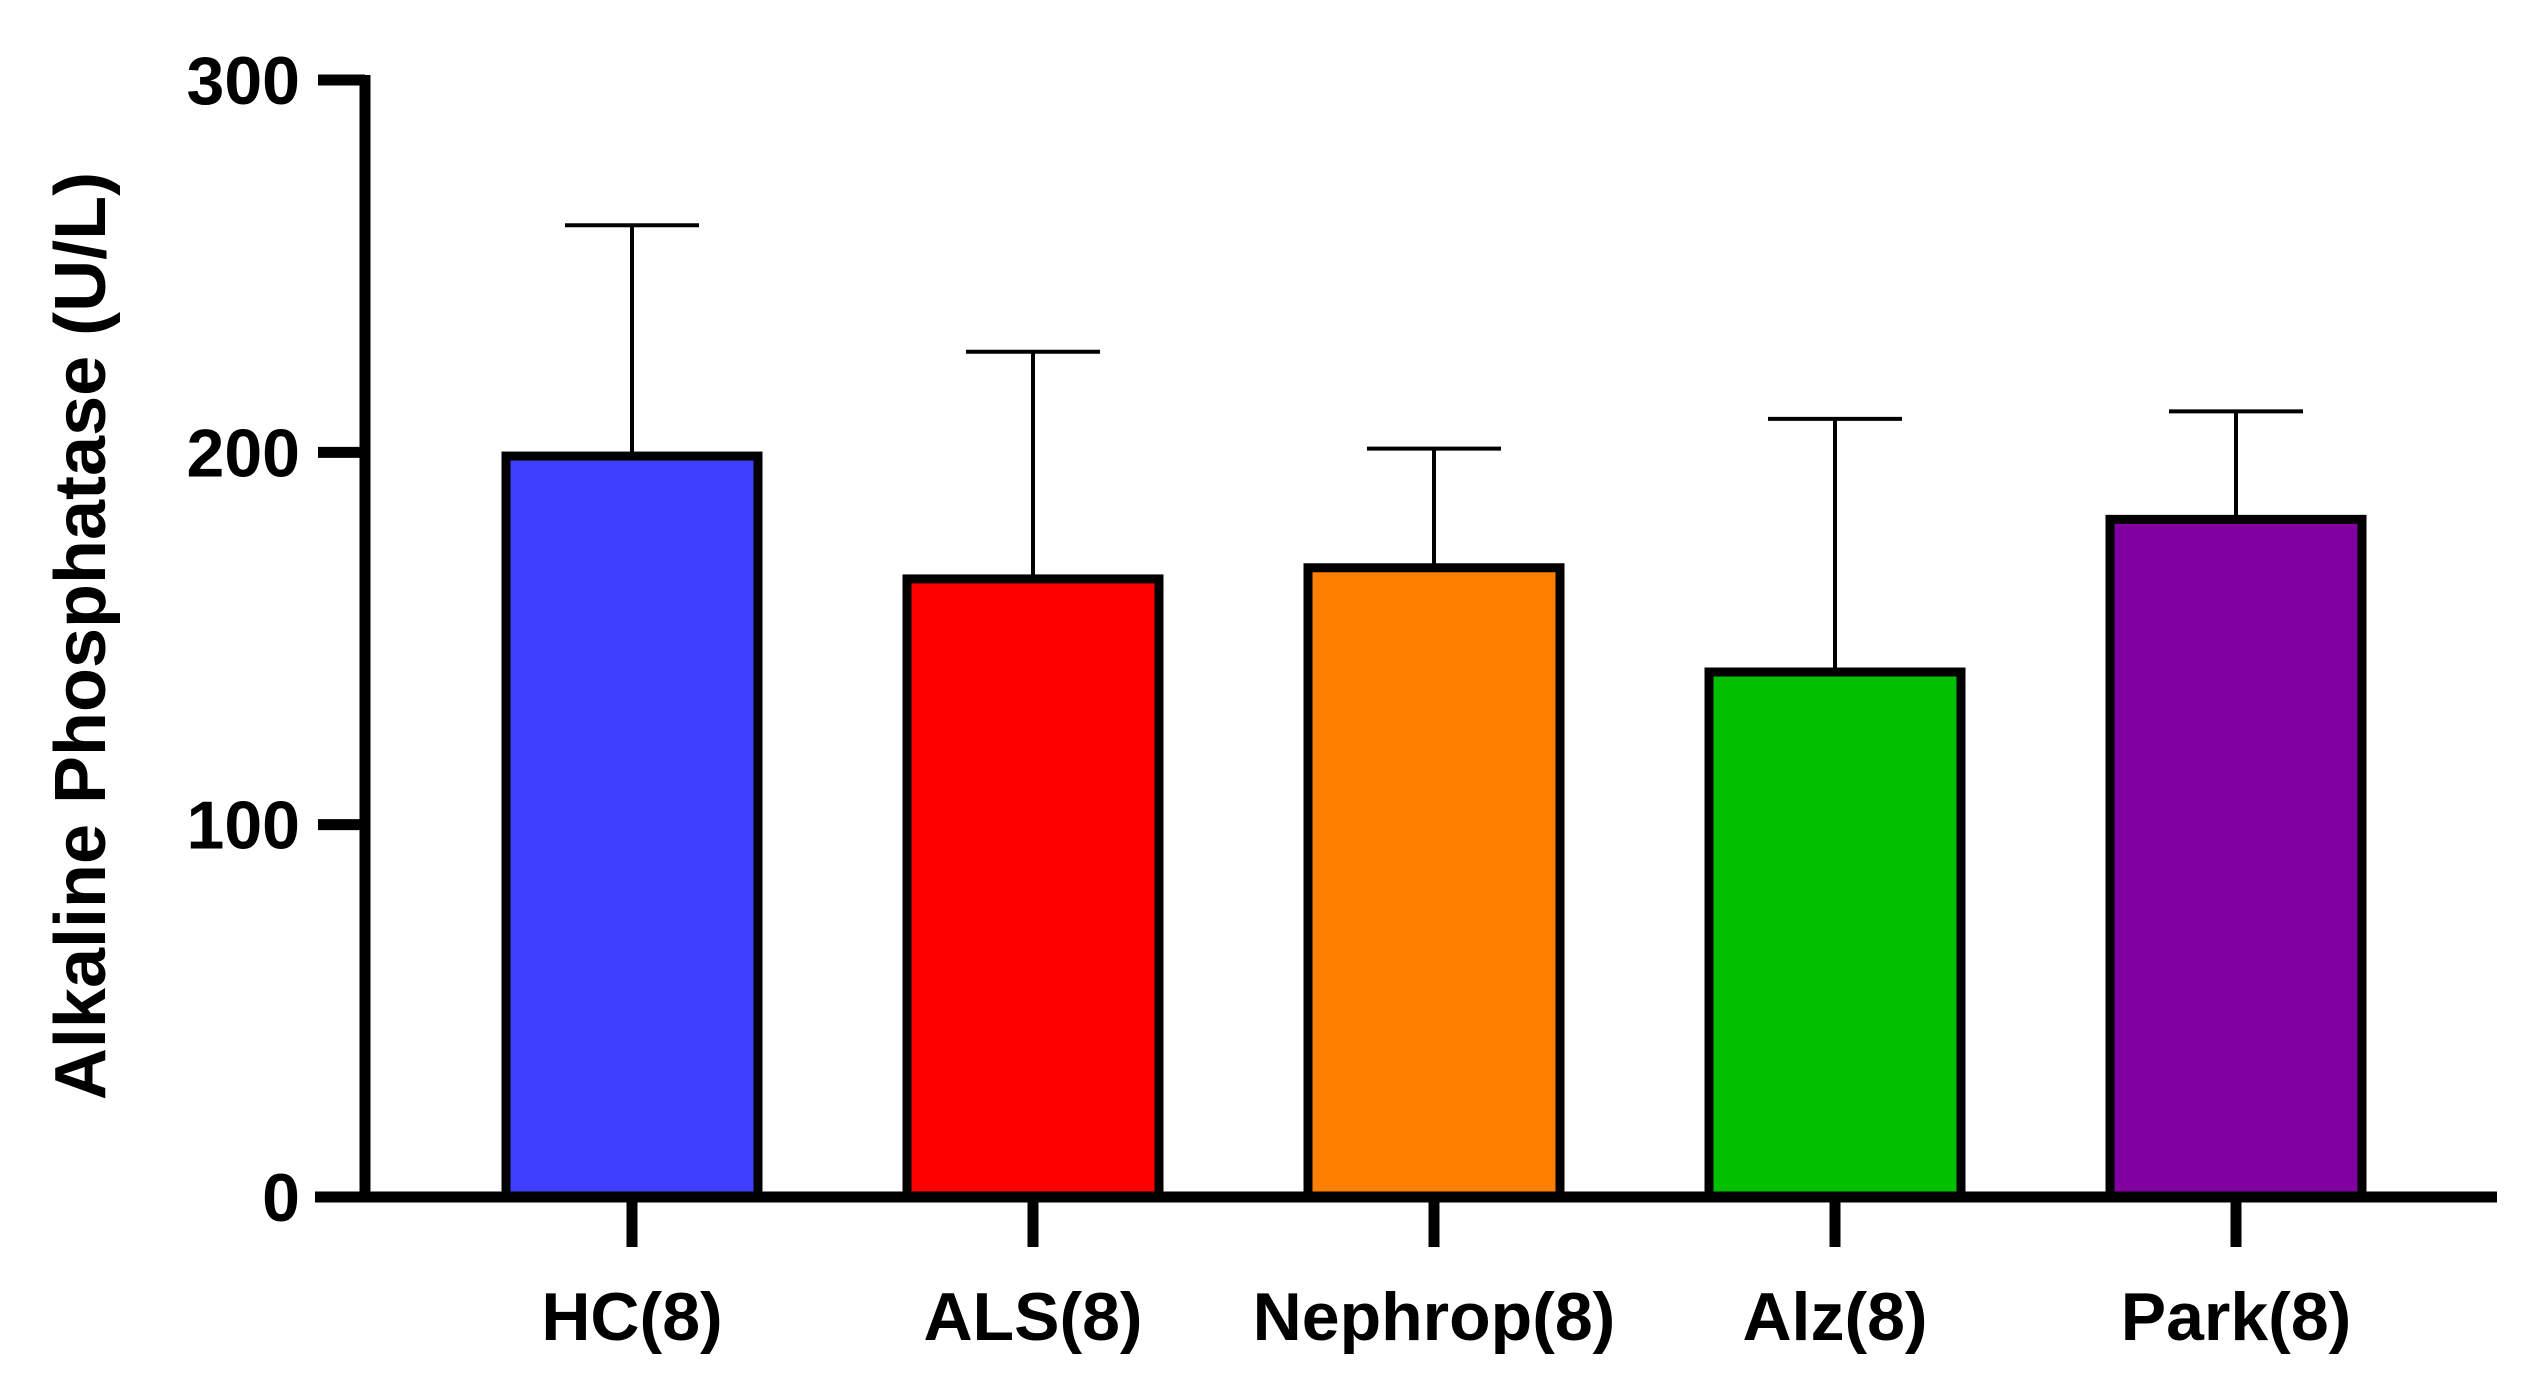 The height and width of the screenshot is (1397, 2527). I want to click on y-tick-label-2: 100, so click(243, 826).